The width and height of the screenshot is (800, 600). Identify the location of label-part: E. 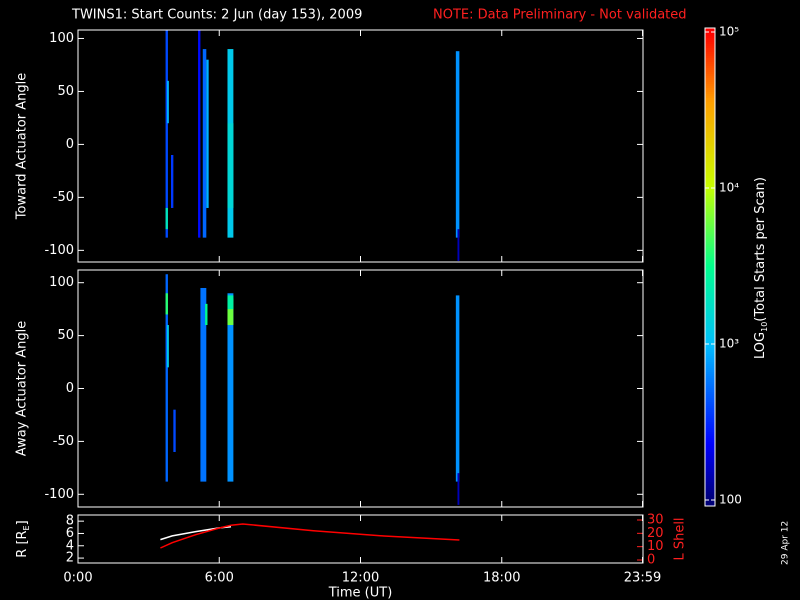
(26, 527).